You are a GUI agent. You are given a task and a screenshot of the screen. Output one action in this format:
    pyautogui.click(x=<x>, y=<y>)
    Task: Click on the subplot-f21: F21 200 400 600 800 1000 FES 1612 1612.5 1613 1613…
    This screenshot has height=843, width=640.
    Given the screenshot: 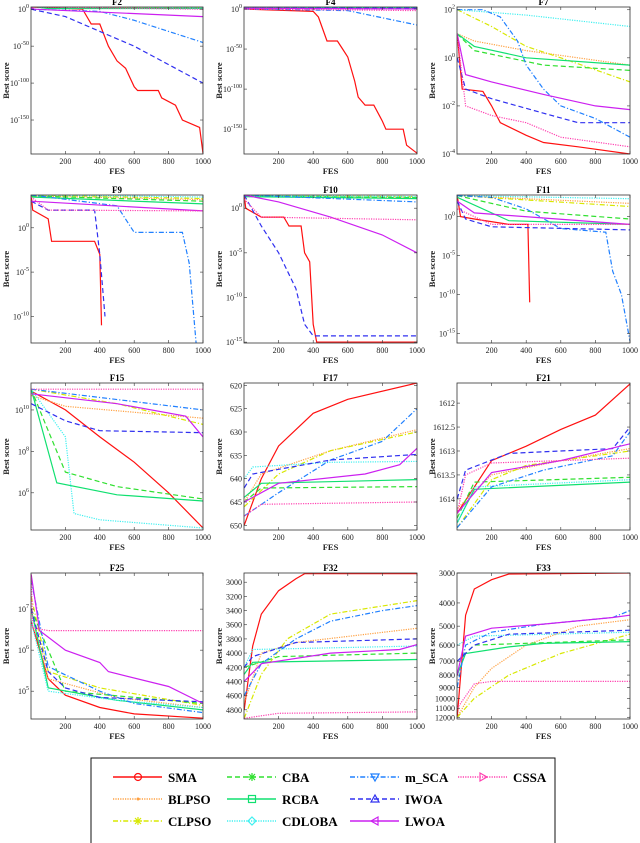 What is the action you would take?
    pyautogui.click(x=532, y=462)
    